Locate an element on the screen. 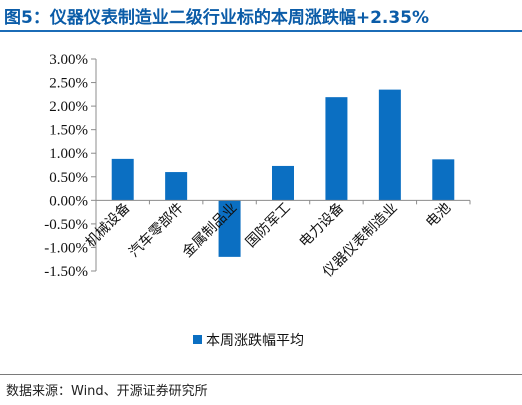  y-tick-label: -1.00% is located at coordinates (66, 248).